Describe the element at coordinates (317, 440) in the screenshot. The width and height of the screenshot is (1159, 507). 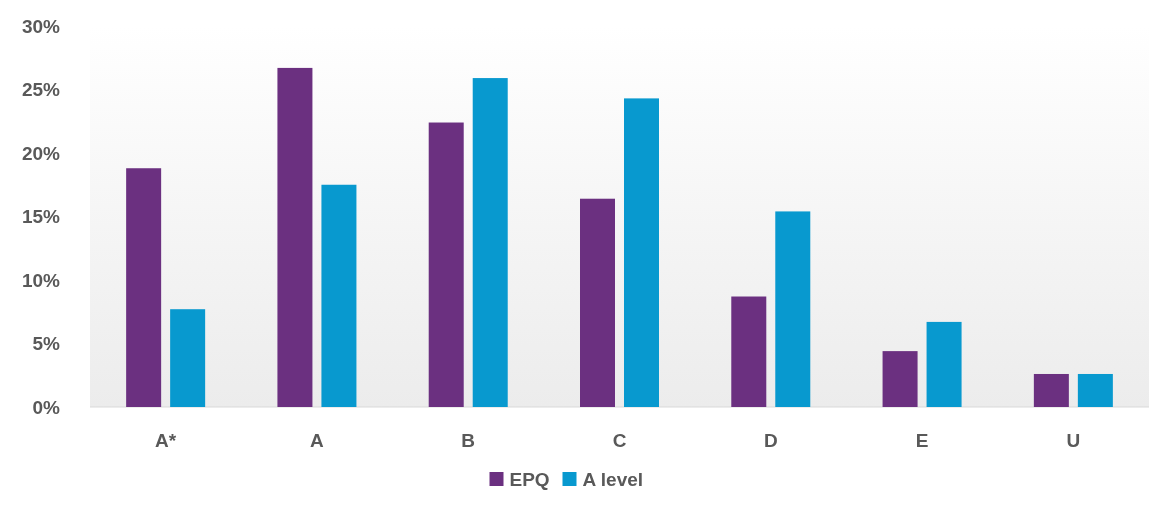
I see `x-tick-label: A` at that location.